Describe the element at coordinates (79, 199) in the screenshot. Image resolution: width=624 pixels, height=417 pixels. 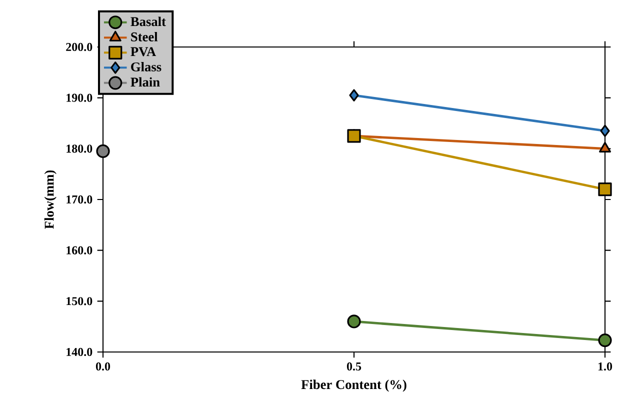
I see `y-tick-label: 170.0` at that location.